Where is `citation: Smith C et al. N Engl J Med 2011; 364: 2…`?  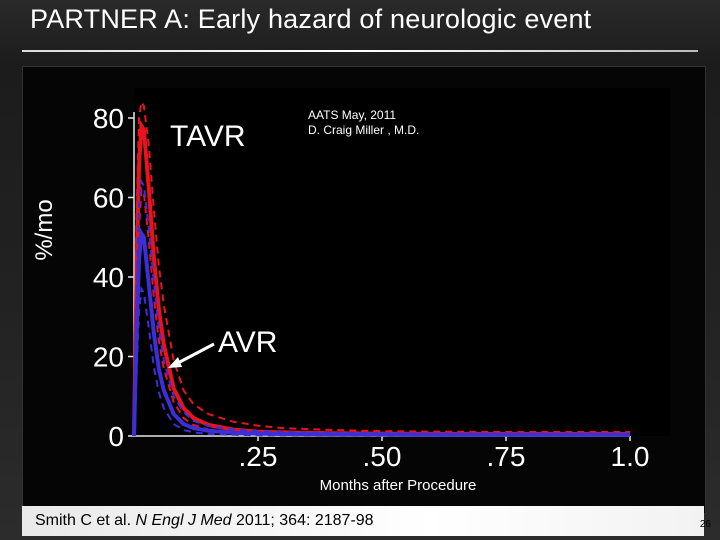
citation: Smith C et al. N Engl J Med 2011; 364: 2… is located at coordinates (204, 521).